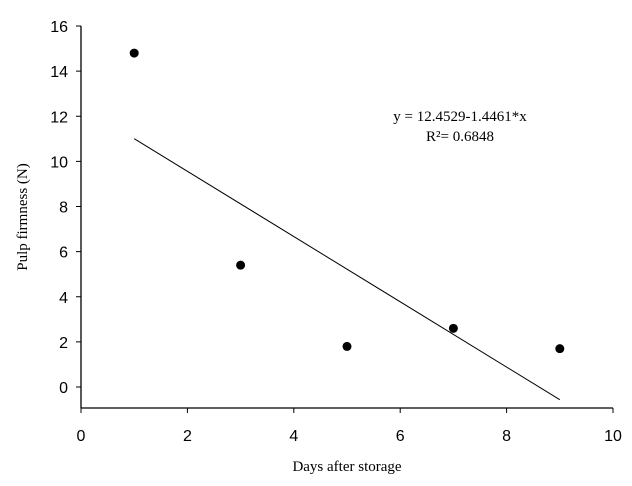 This screenshot has width=632, height=486. Describe the element at coordinates (460, 137) in the screenshot. I see `r-squared-label: R²= 0.6848` at that location.